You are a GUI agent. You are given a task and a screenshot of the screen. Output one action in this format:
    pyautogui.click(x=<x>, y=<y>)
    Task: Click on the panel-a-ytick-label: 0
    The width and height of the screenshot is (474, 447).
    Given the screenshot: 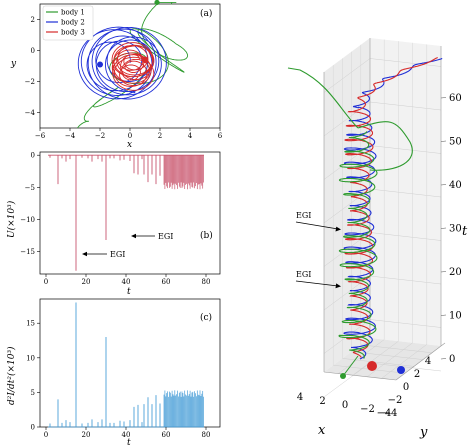 What is the action you would take?
    pyautogui.click(x=33, y=51)
    